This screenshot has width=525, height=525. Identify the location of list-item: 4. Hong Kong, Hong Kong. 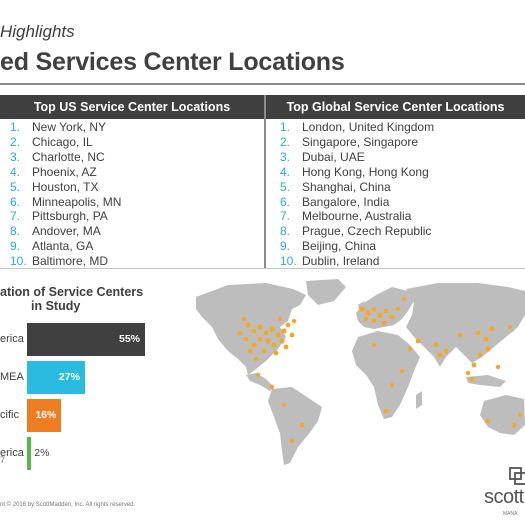
(400, 172).